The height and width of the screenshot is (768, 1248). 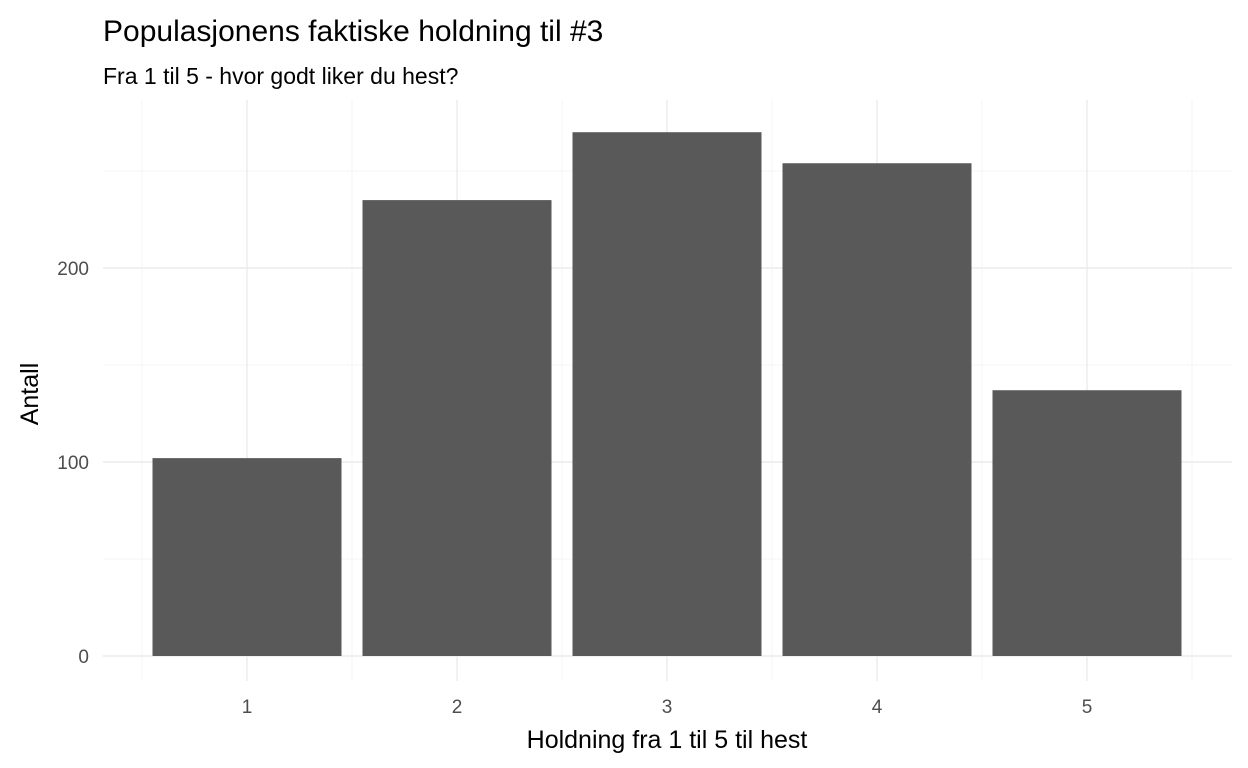 What do you see at coordinates (457, 707) in the screenshot?
I see `x-tick-label: 2` at bounding box center [457, 707].